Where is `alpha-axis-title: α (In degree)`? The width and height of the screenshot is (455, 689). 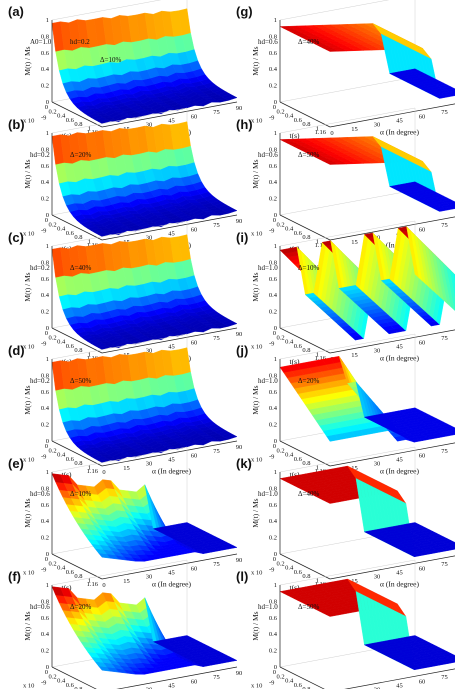
alpha-axis-title: α (In degree) is located at coordinates (399, 132).